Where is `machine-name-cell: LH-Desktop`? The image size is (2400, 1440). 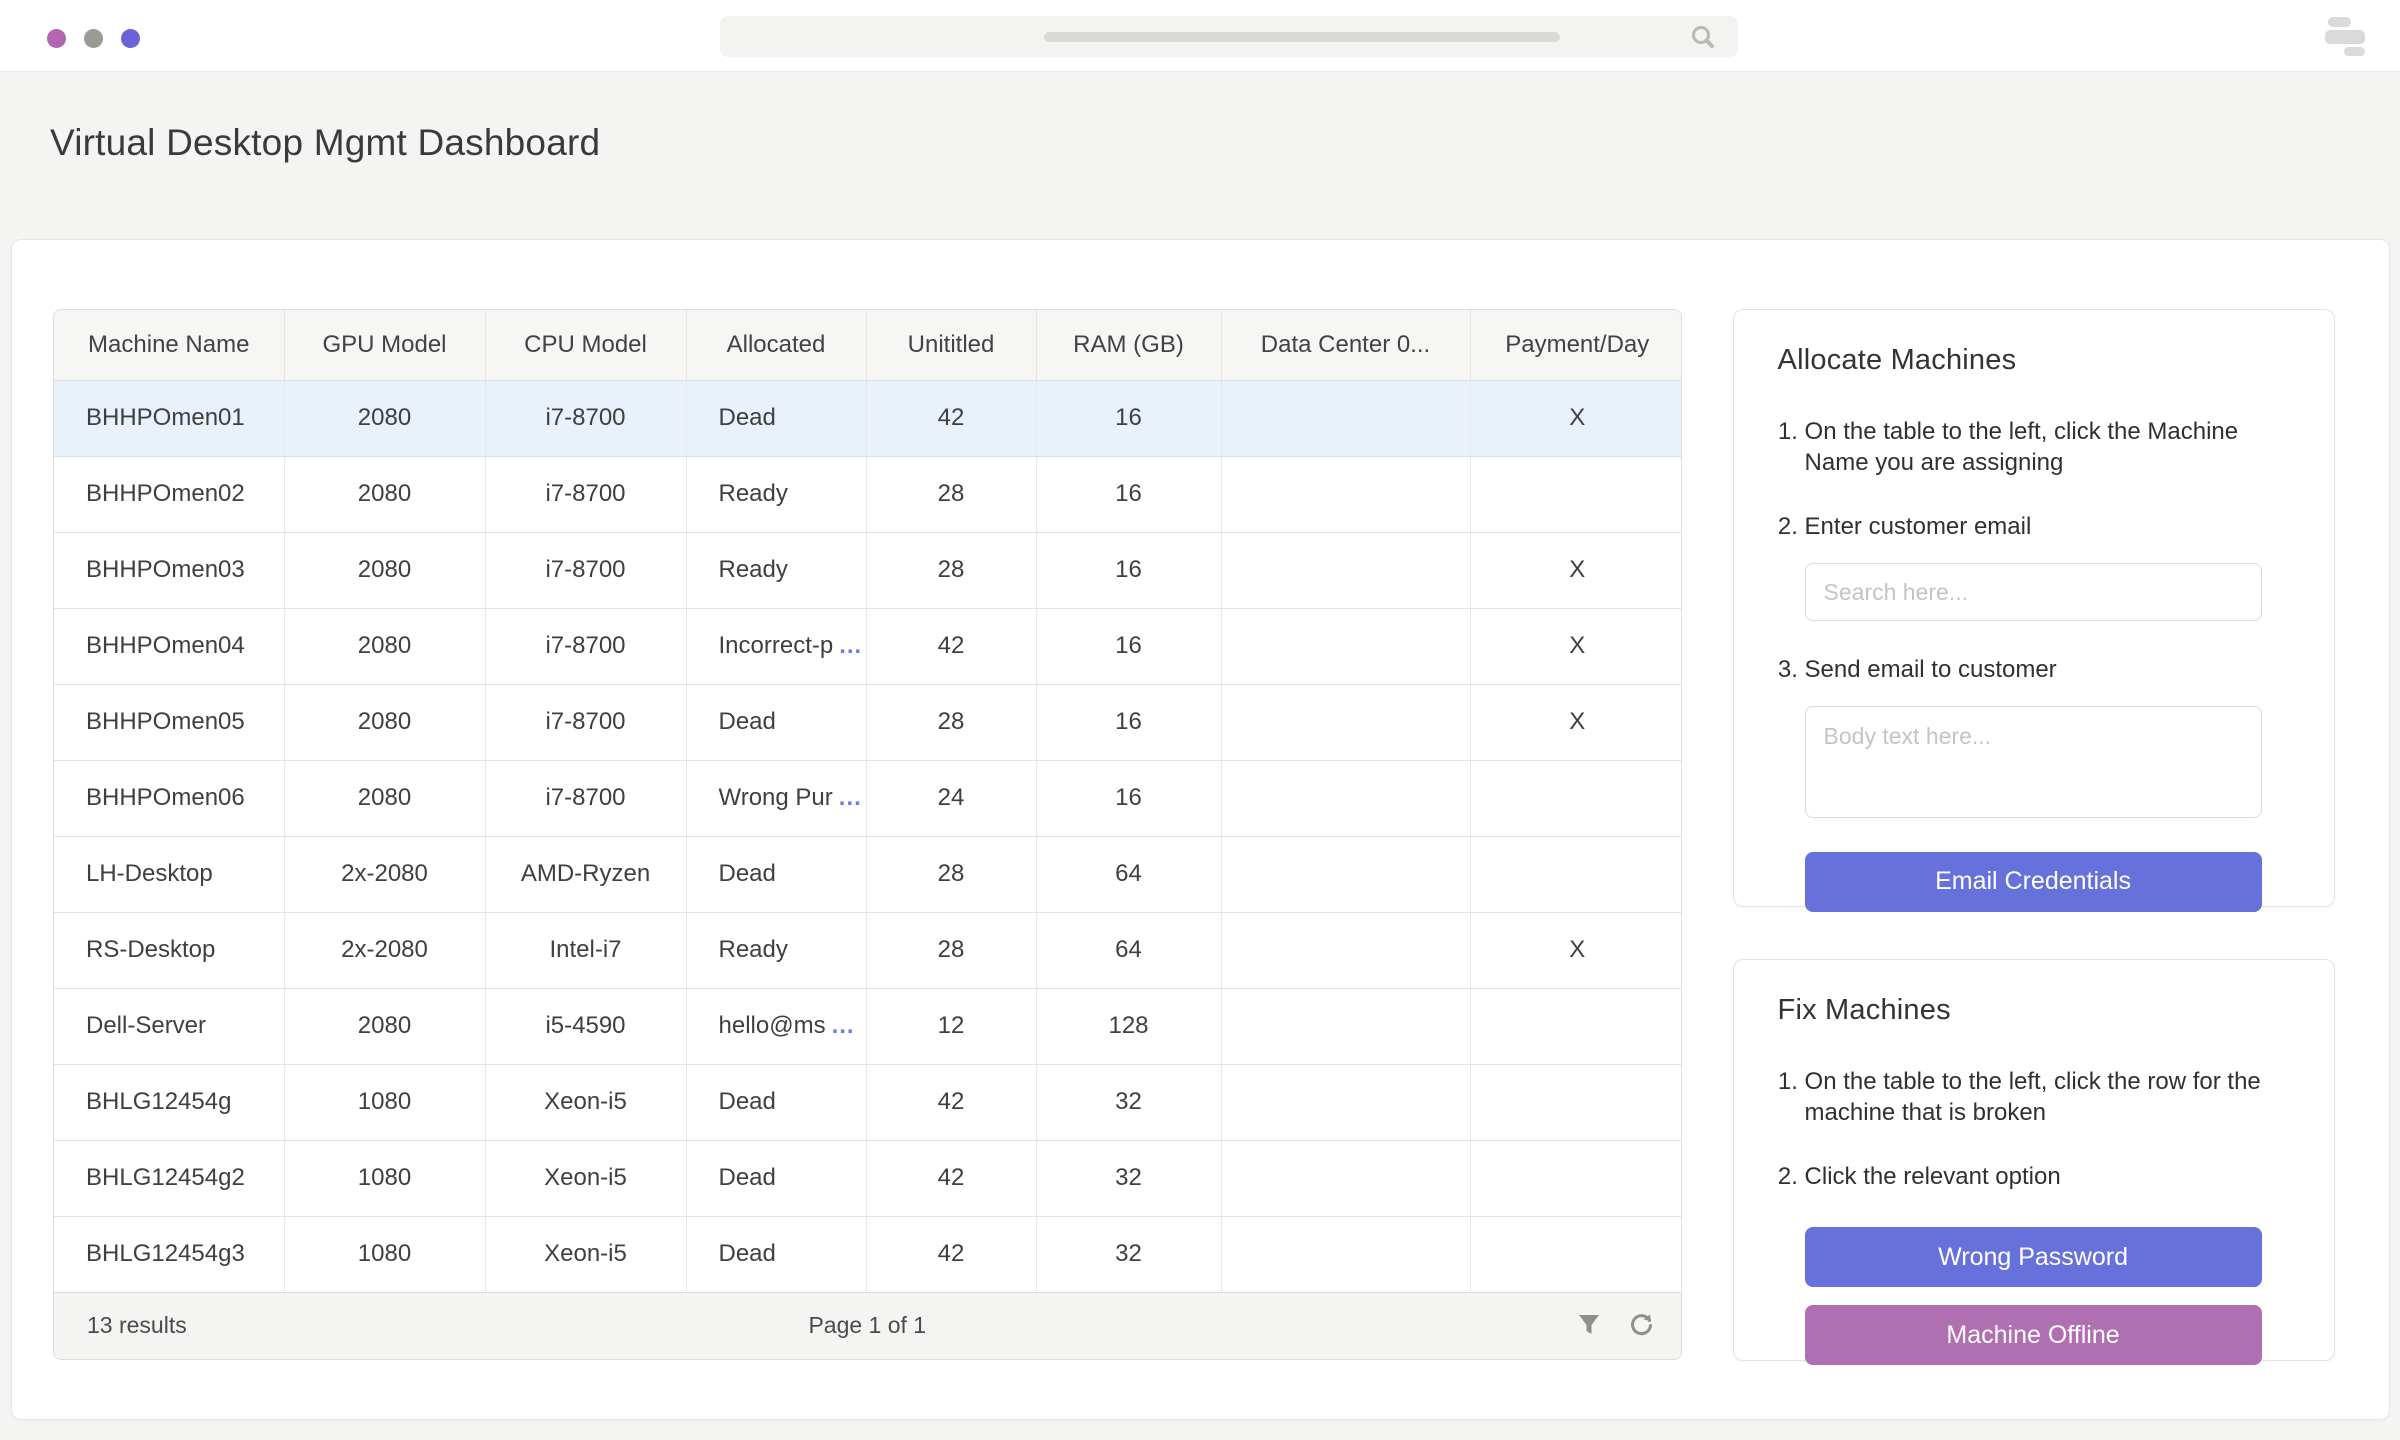
machine-name-cell: LH-Desktop is located at coordinates (169, 874).